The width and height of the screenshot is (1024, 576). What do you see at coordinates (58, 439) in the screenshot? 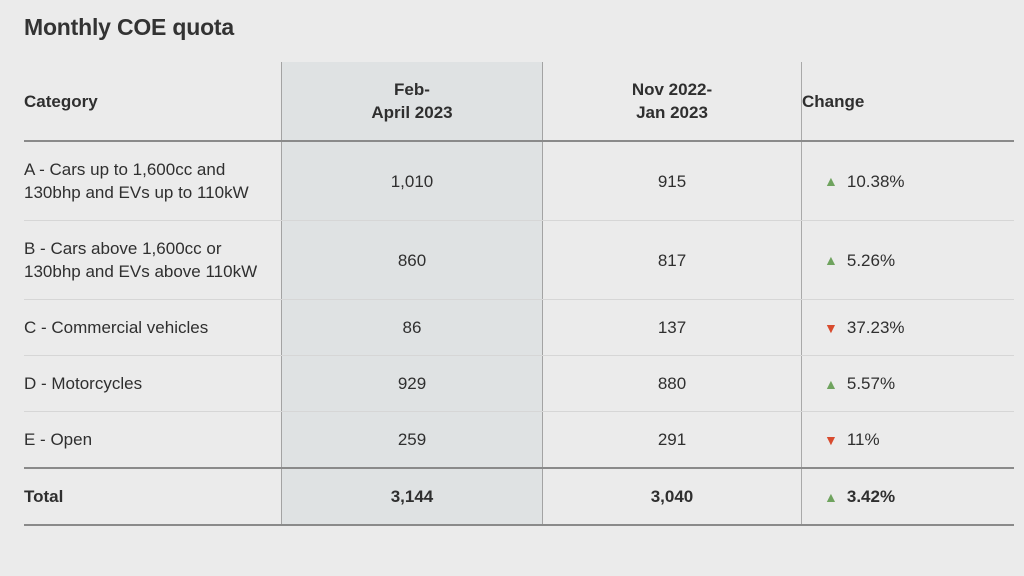
I see `category-cell: E - Open` at bounding box center [58, 439].